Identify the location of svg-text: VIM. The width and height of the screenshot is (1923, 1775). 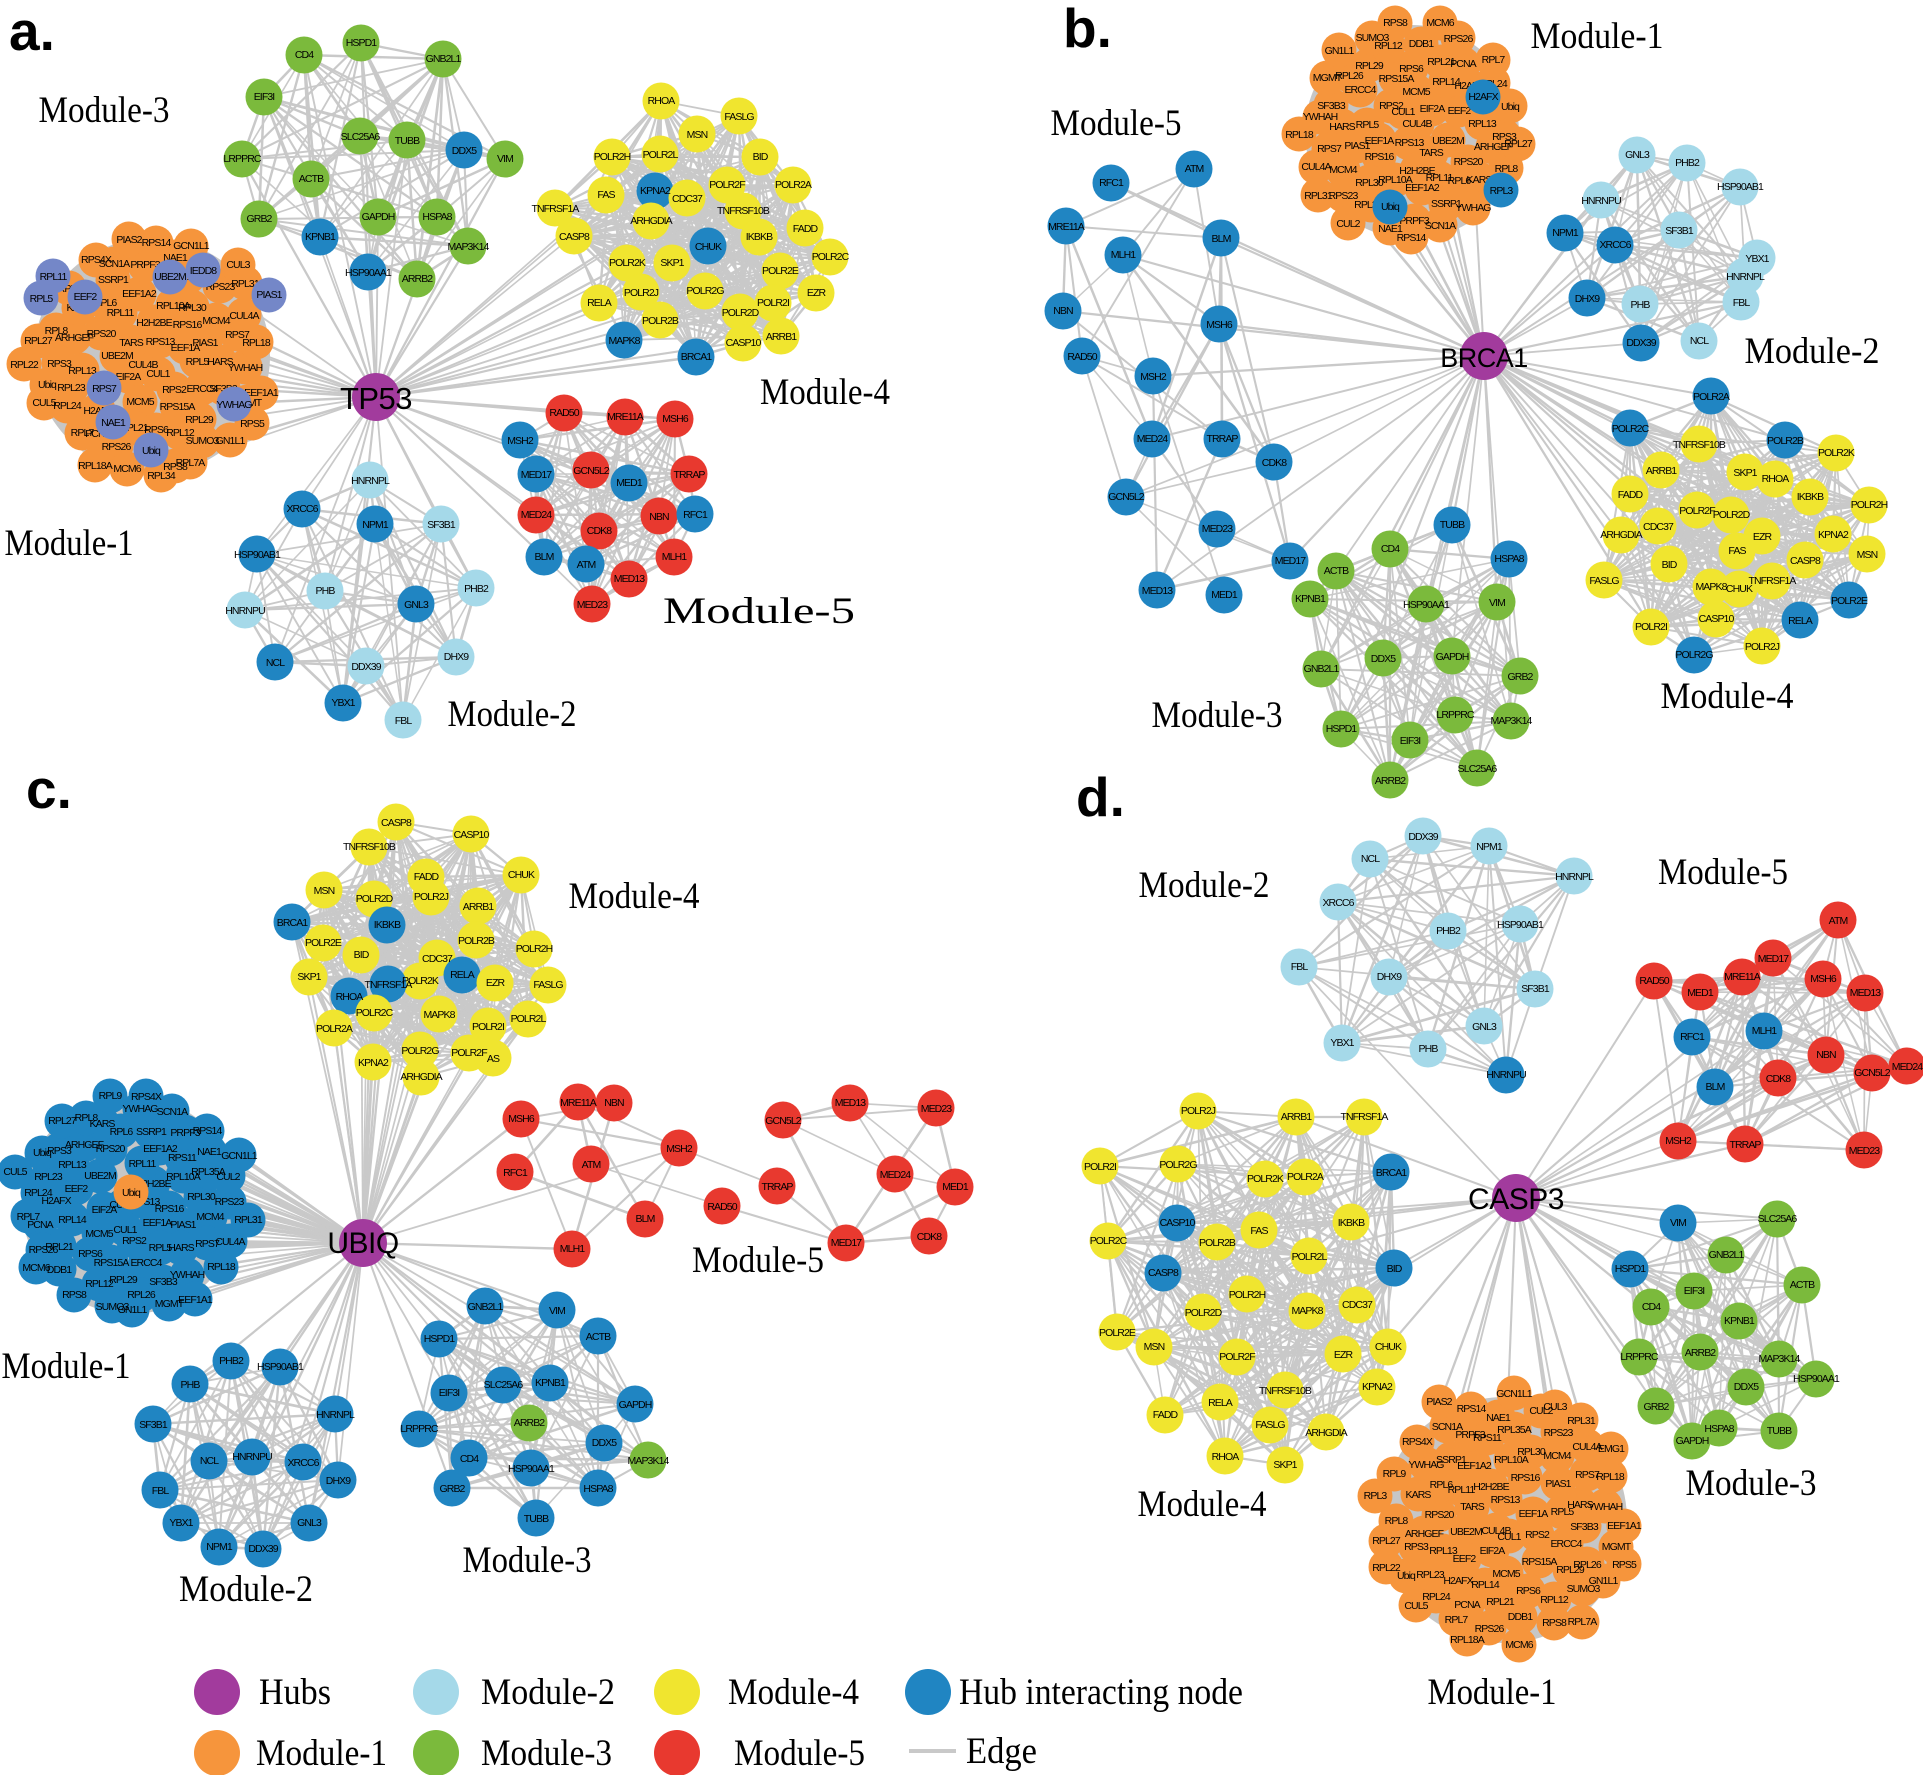
(505, 159).